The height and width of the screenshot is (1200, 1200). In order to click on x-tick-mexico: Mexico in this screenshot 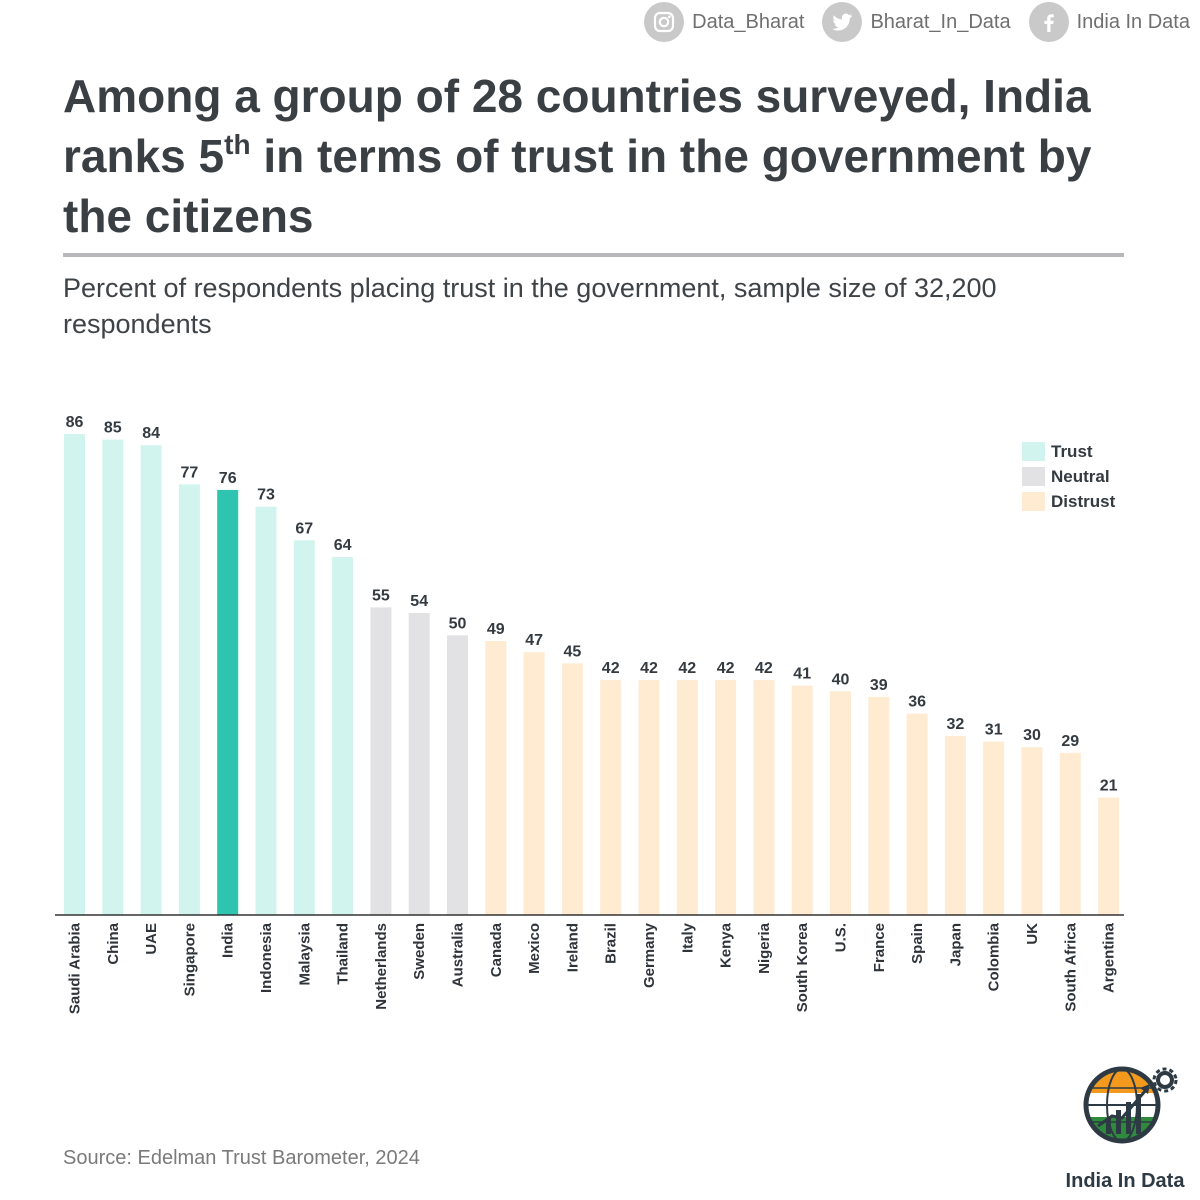, I will do `click(534, 948)`.